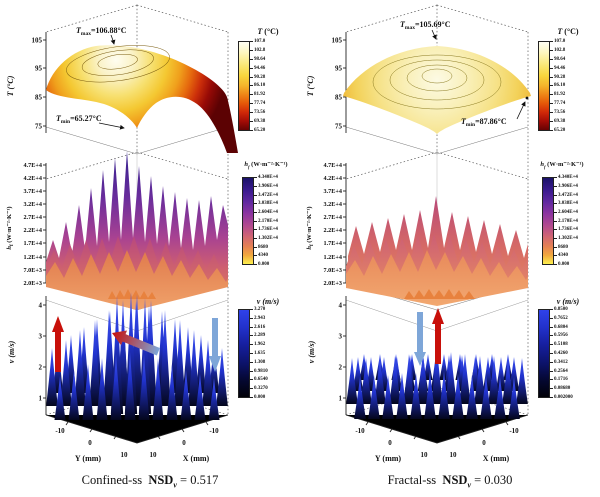 The width and height of the screenshot is (600, 497). I want to click on velocity-cones, so click(137, 356).